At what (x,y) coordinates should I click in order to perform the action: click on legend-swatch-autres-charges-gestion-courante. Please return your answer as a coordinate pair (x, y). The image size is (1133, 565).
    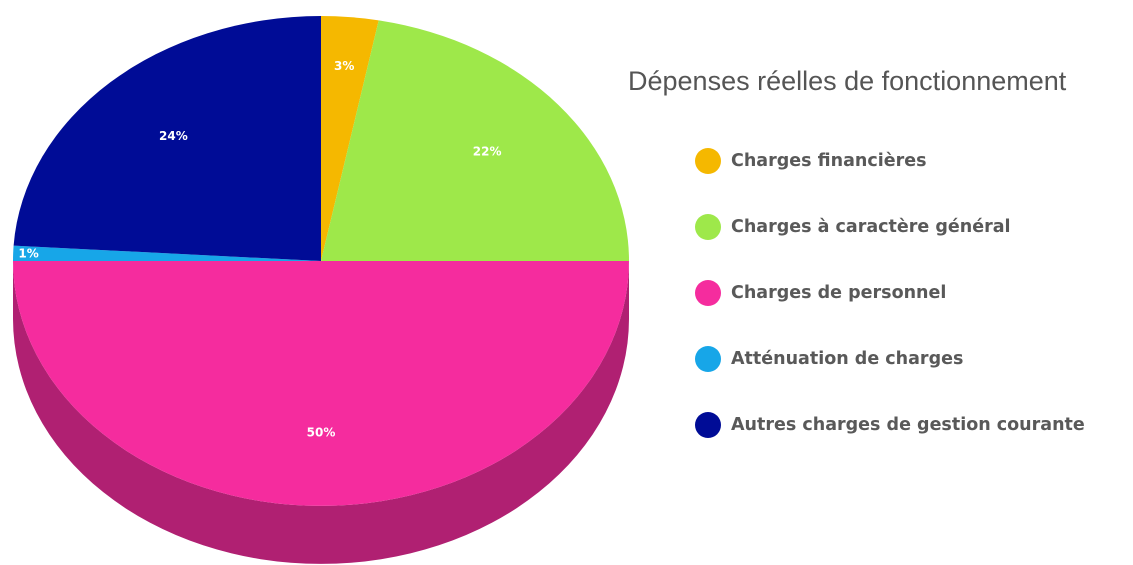
    Looking at the image, I should click on (708, 425).